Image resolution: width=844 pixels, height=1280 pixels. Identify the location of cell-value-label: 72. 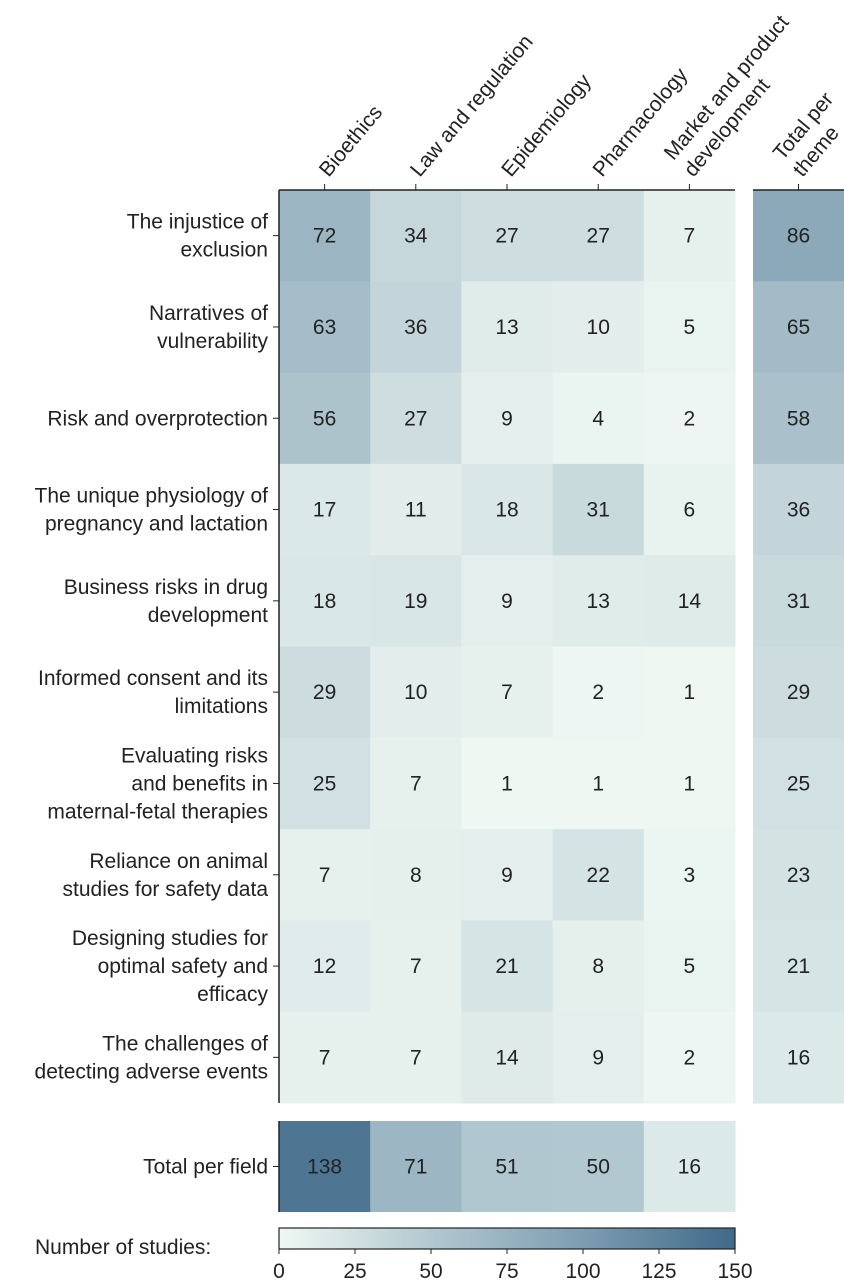
(324, 236).